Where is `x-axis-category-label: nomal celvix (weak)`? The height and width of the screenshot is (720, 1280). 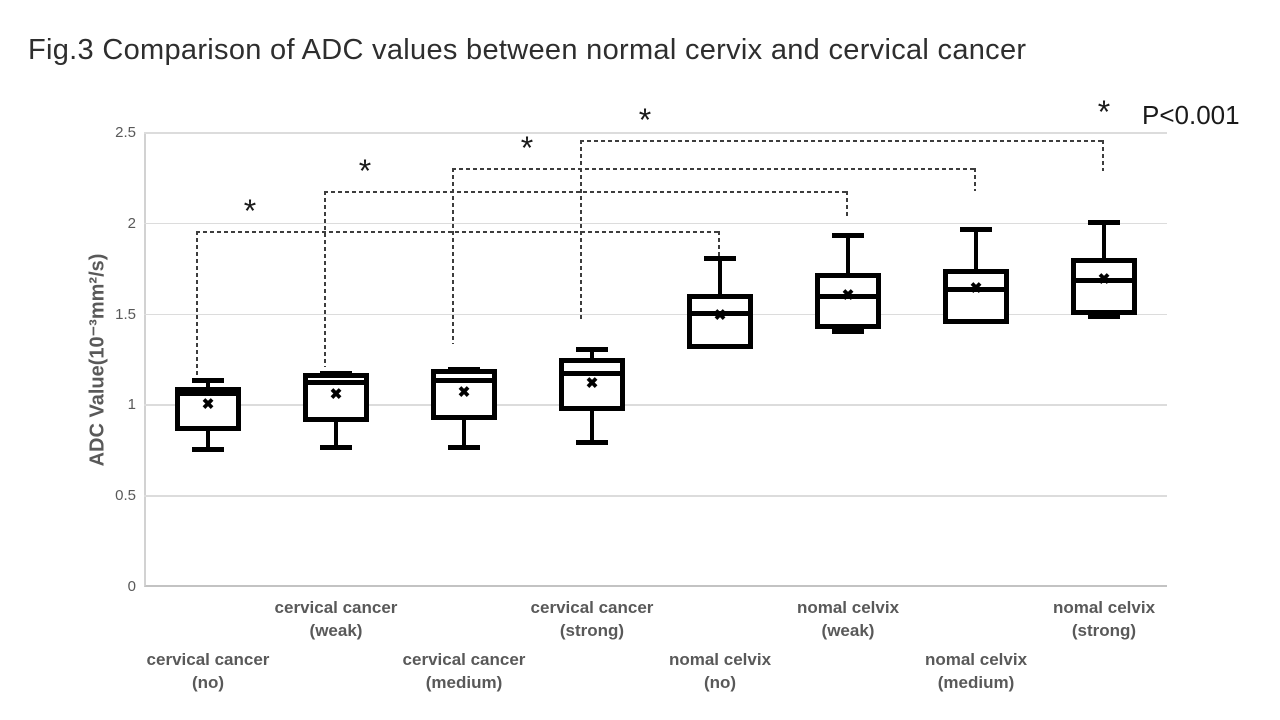
x-axis-category-label: nomal celvix (weak) is located at coordinates (848, 619).